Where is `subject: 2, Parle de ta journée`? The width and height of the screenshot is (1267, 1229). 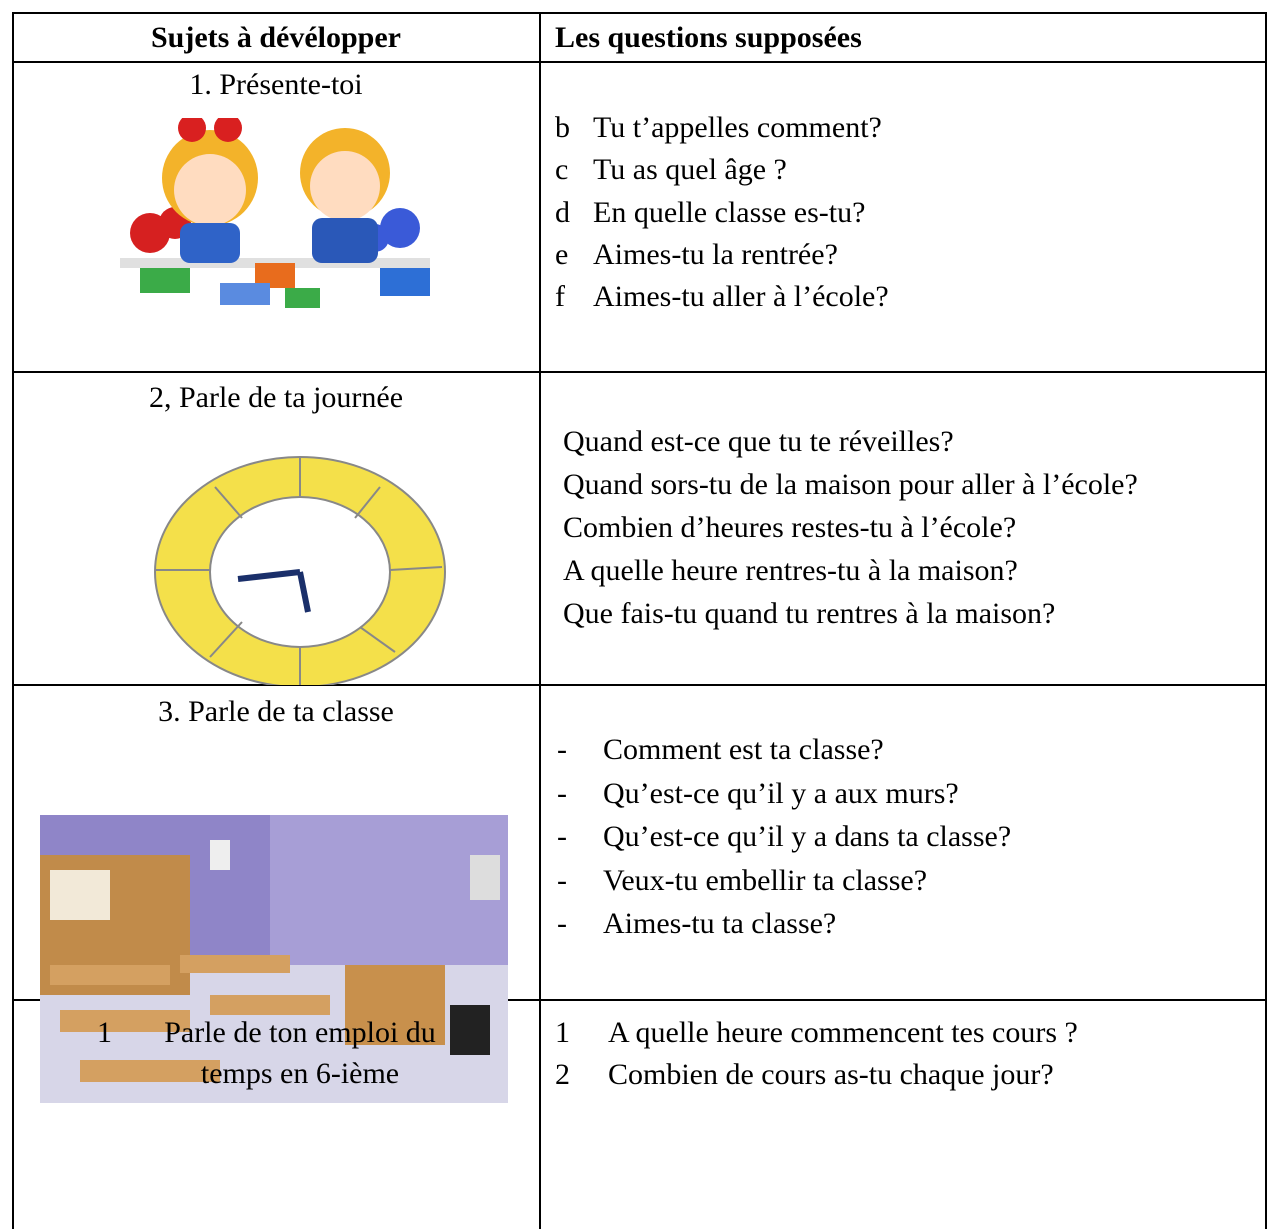
subject: 2, Parle de ta journée is located at coordinates (276, 397).